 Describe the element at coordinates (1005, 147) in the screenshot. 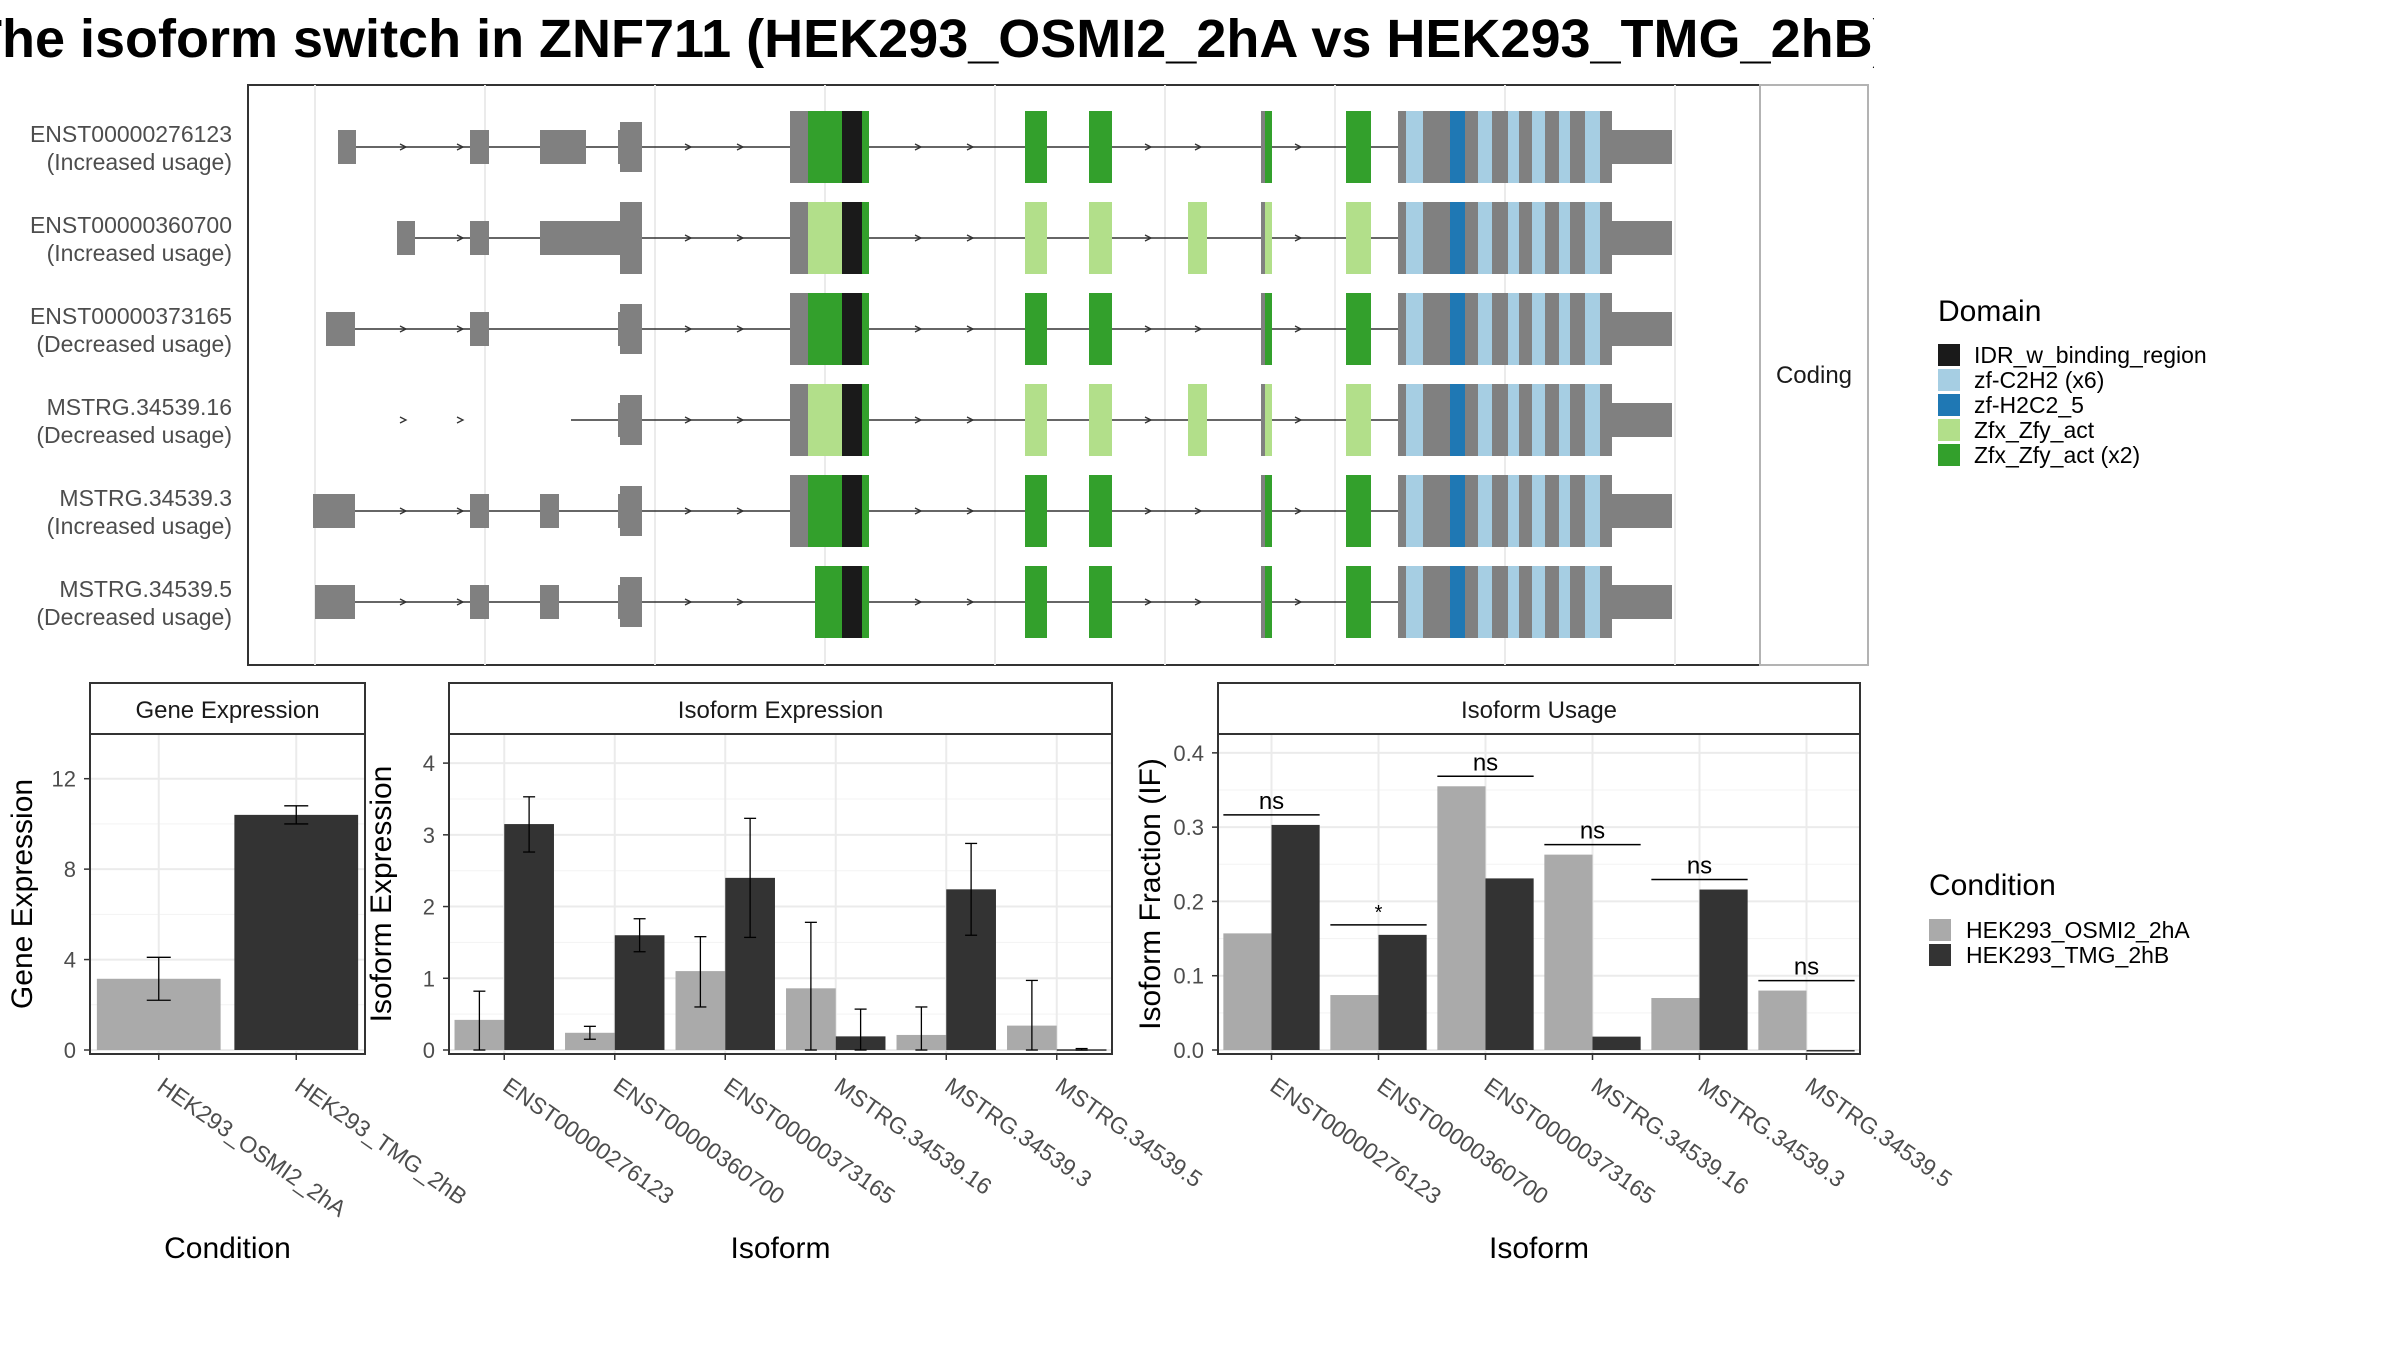

I see `isoform-structure-row-enst00000276123` at that location.